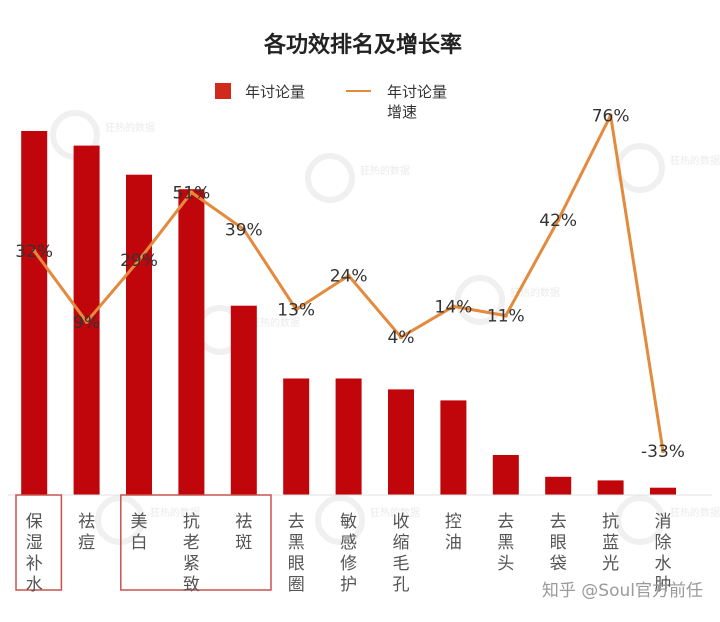  I want to click on category-char: 毛, so click(401, 564).